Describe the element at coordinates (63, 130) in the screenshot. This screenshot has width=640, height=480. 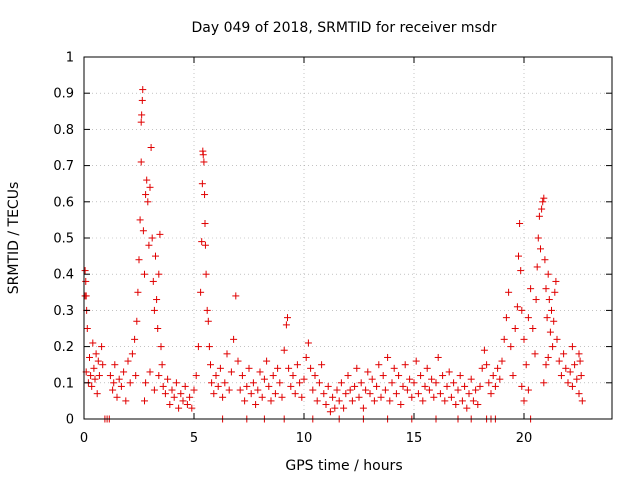
I see `y-tick-label: 0.8` at that location.